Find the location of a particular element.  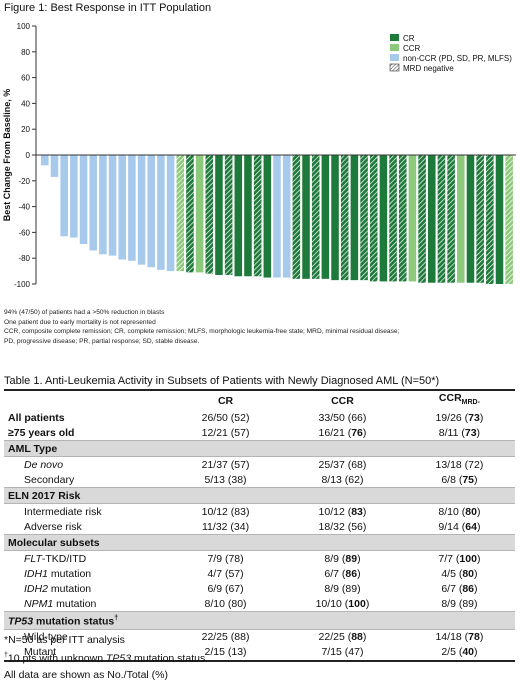

section-label: TP53 mutation status† is located at coordinates (259, 620).